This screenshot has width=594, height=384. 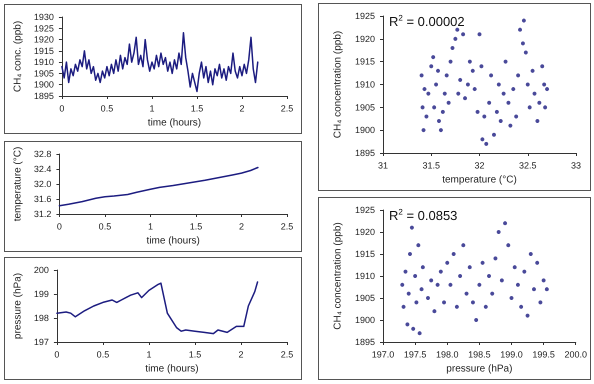 What do you see at coordinates (479, 165) in the screenshot?
I see `x-tick-label: 32` at bounding box center [479, 165].